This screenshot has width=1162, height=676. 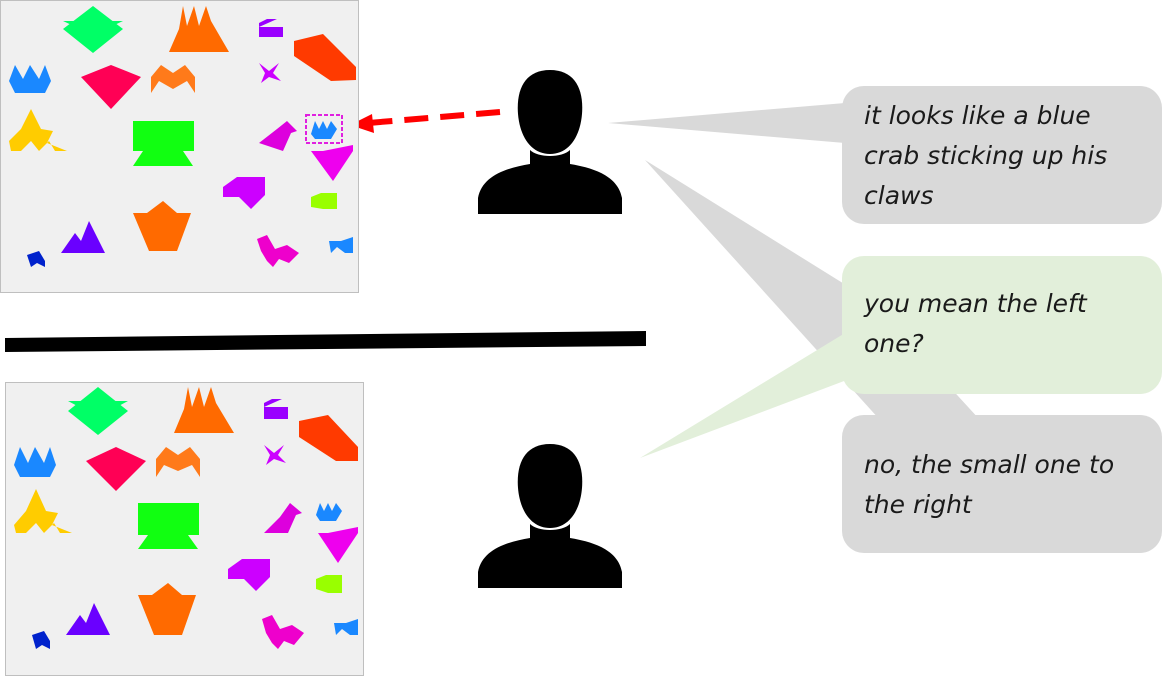 I want to click on board-listener-view, so click(x=184, y=529).